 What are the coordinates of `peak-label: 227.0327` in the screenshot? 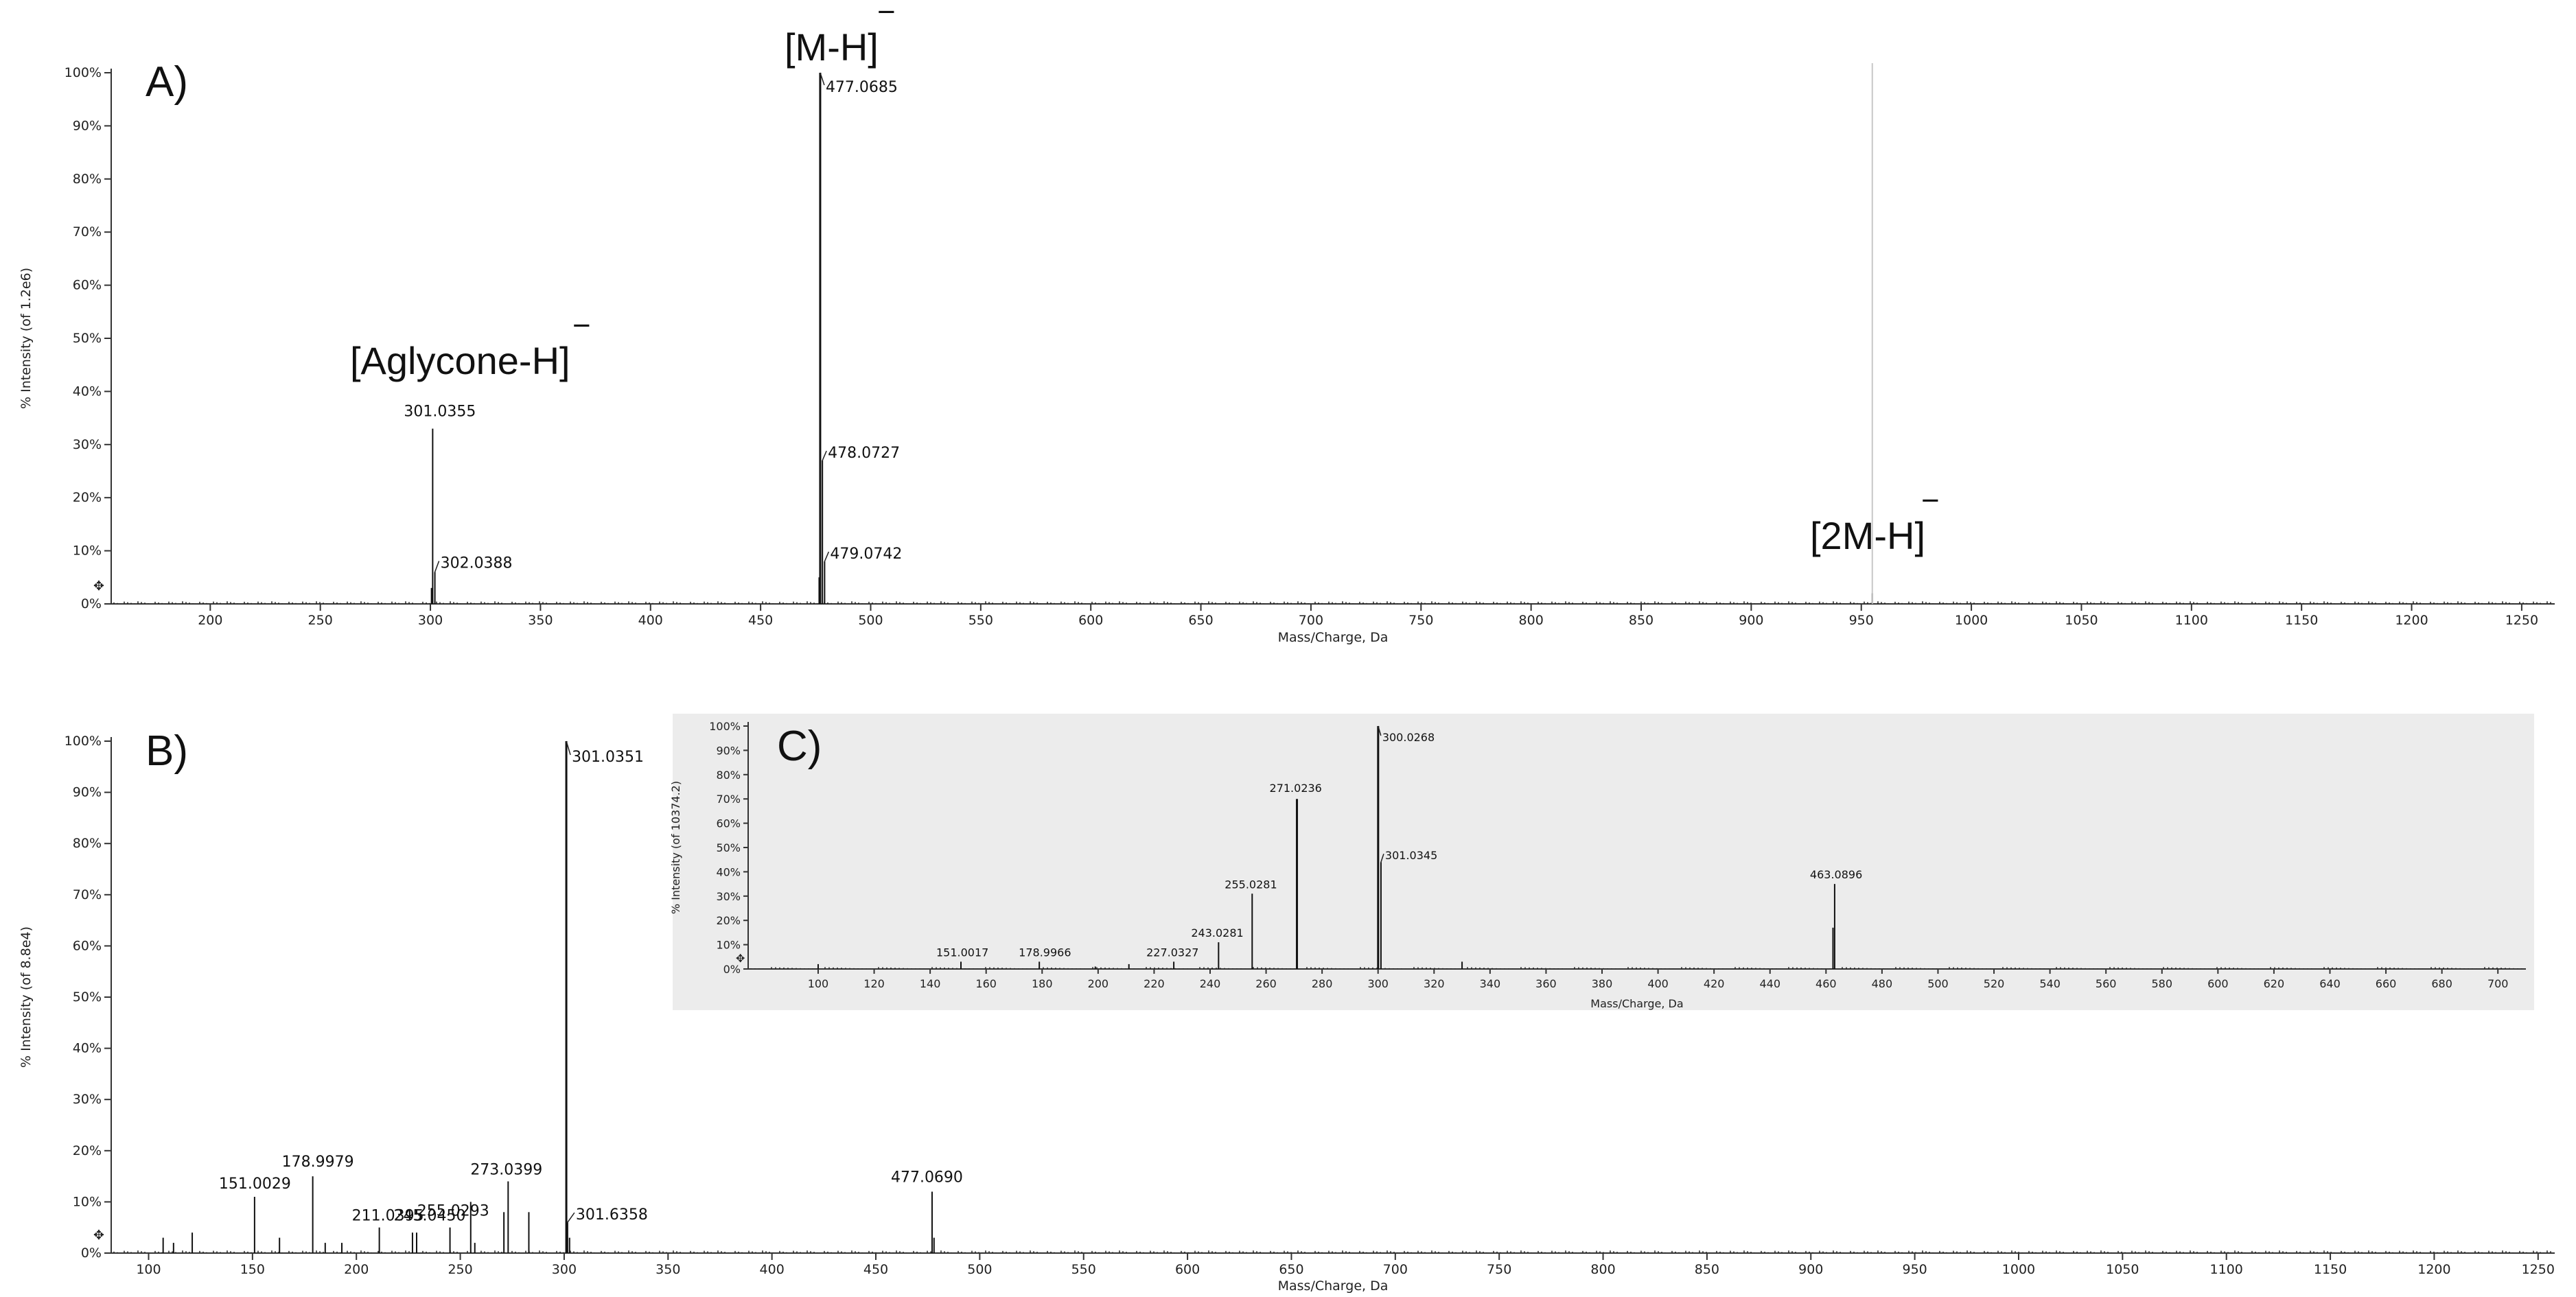 It's located at (1172, 952).